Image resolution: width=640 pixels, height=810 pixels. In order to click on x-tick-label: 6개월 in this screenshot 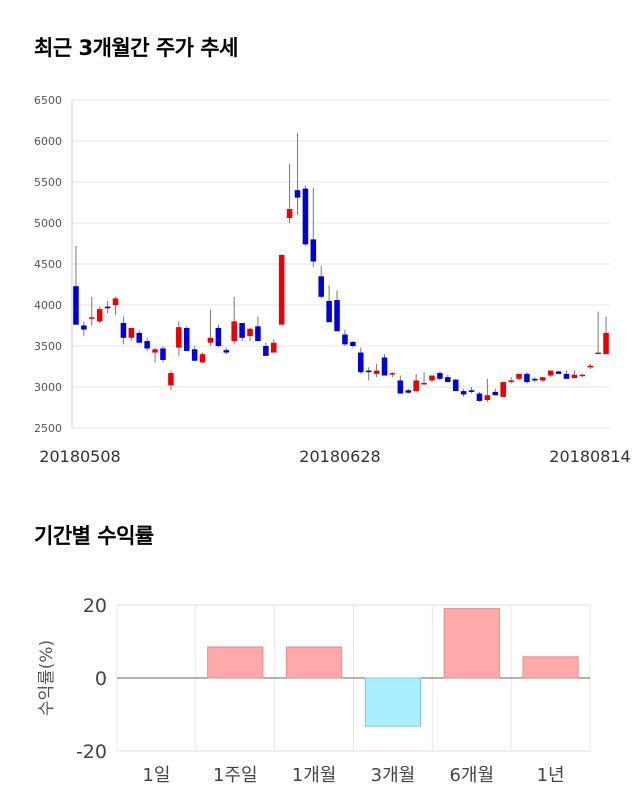, I will do `click(471, 775)`.